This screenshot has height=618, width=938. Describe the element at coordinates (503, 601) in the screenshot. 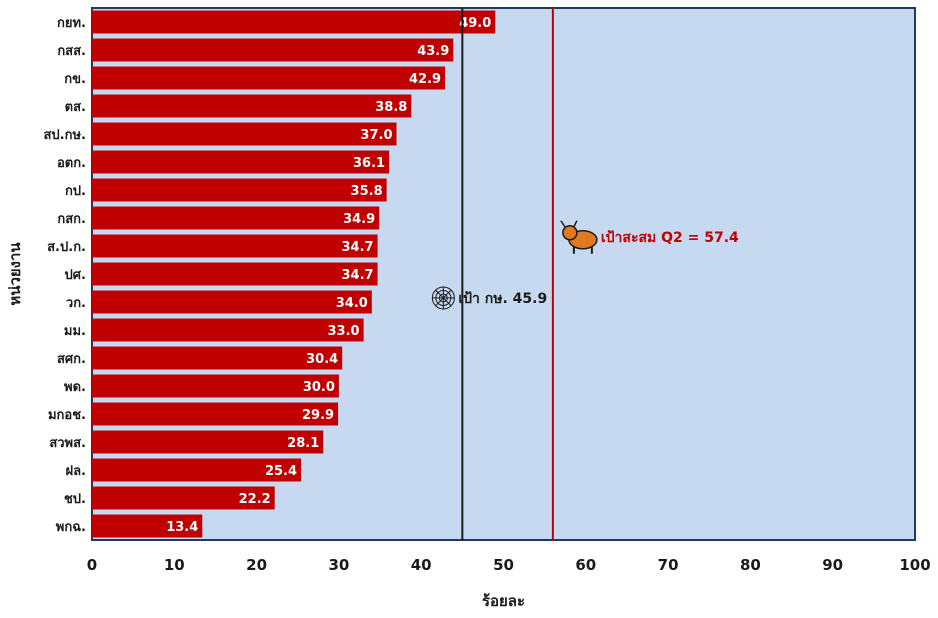

I see `x-axis-title: ร้อยละ` at that location.